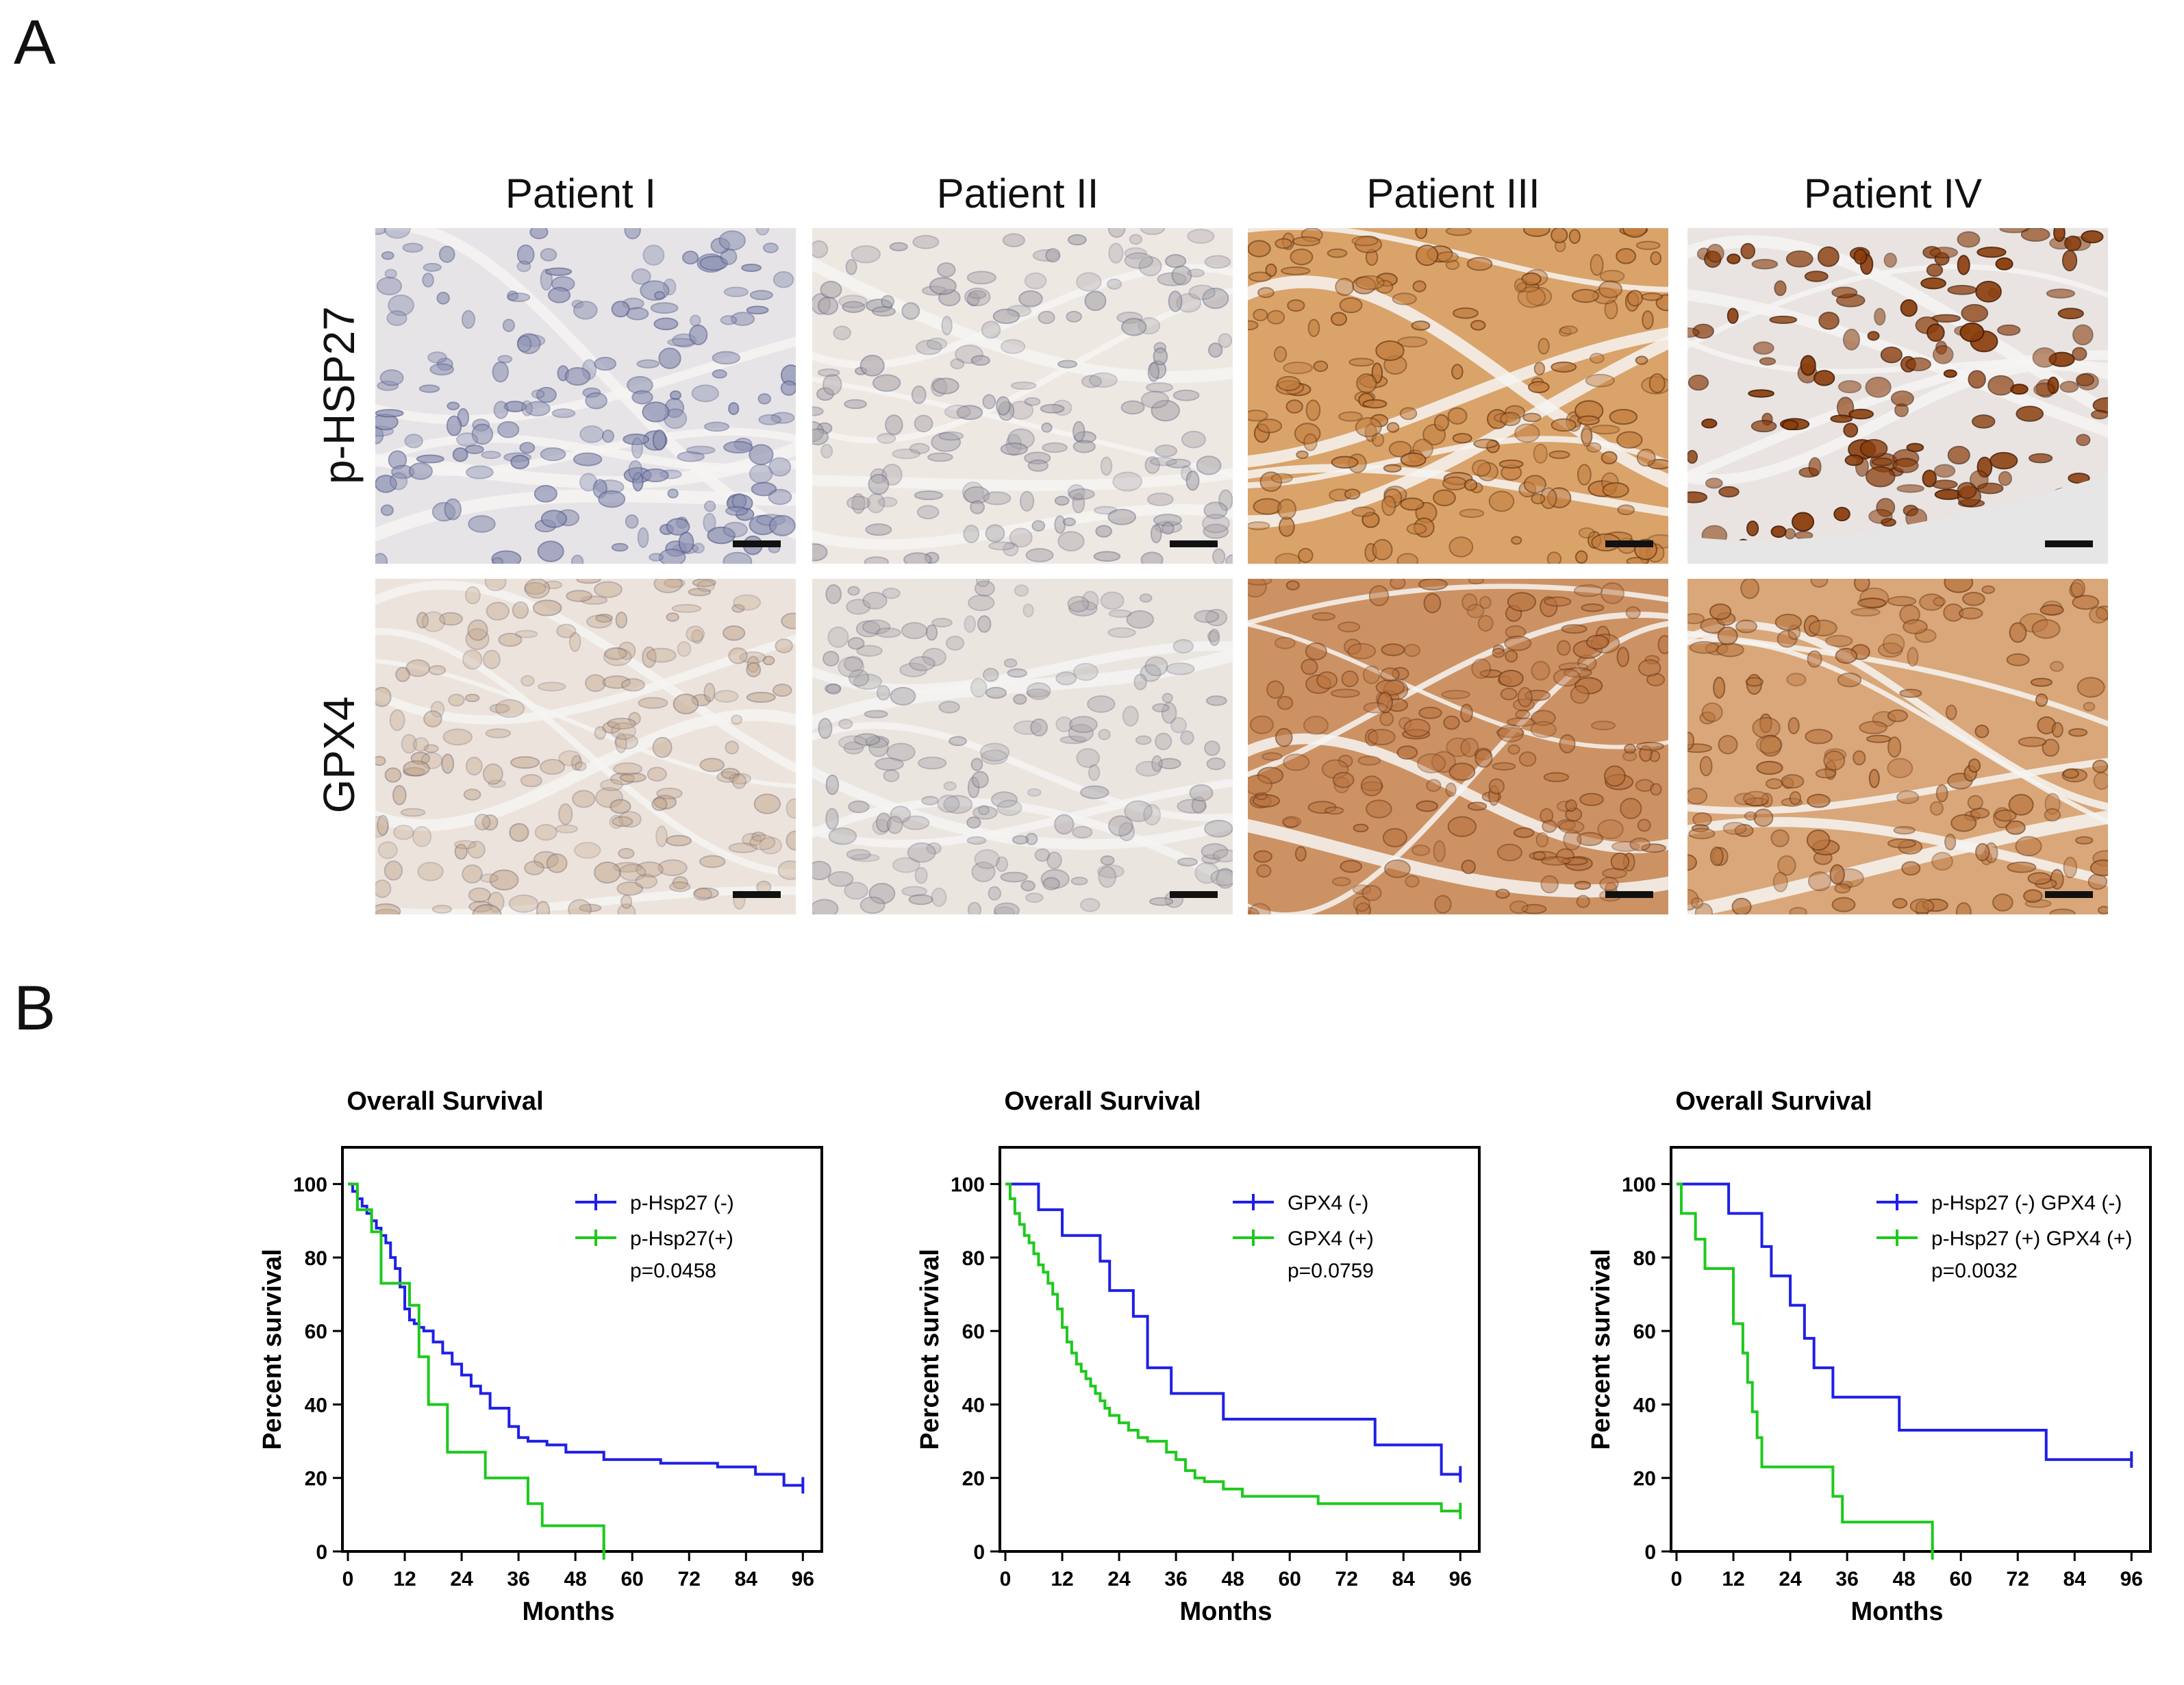 Image resolution: width=2184 pixels, height=1685 pixels. I want to click on legend-label: p-Hsp27 (-), so click(682, 1203).